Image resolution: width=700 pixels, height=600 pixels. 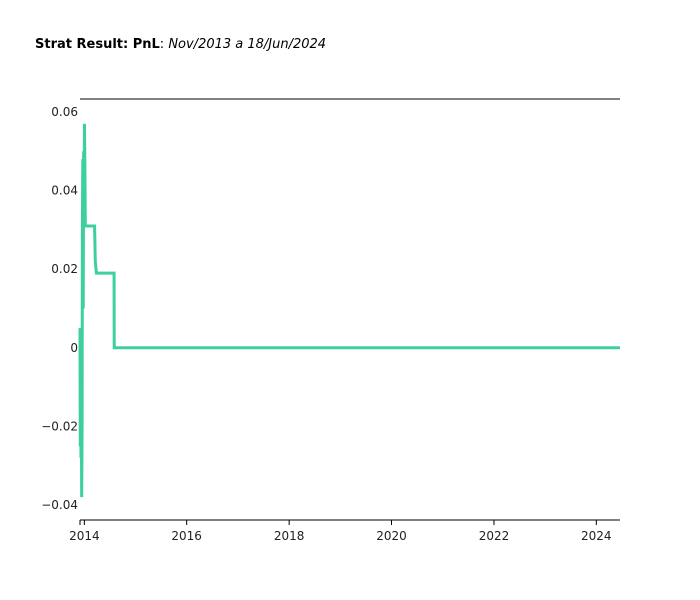 What do you see at coordinates (596, 536) in the screenshot?
I see `x-tick-label: 2024` at bounding box center [596, 536].